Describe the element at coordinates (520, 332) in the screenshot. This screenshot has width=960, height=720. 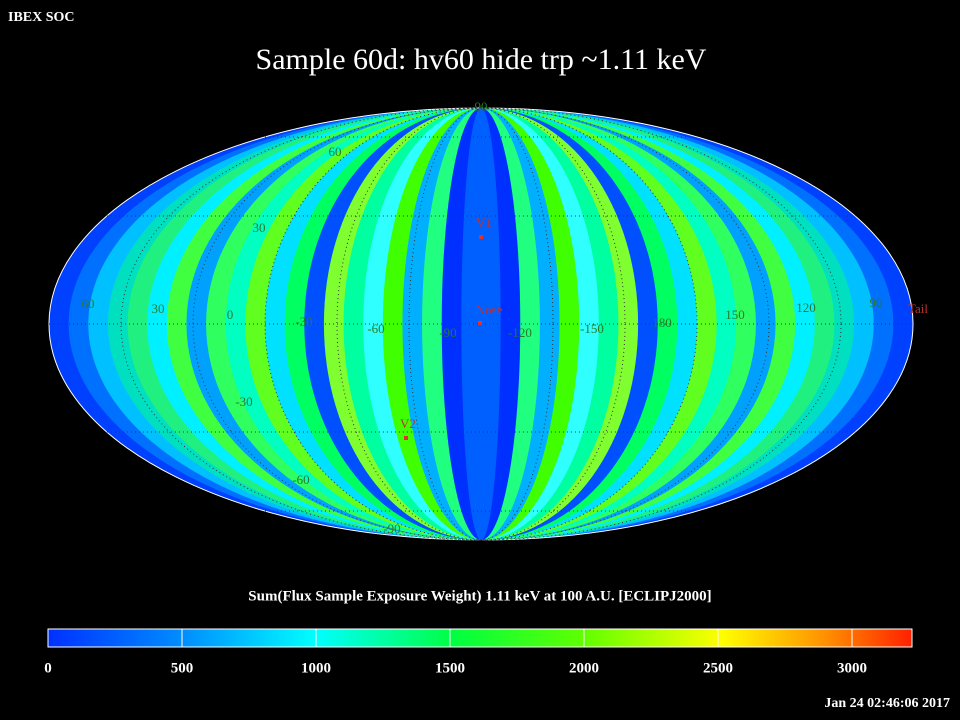
I see `longitude-label: -120` at that location.